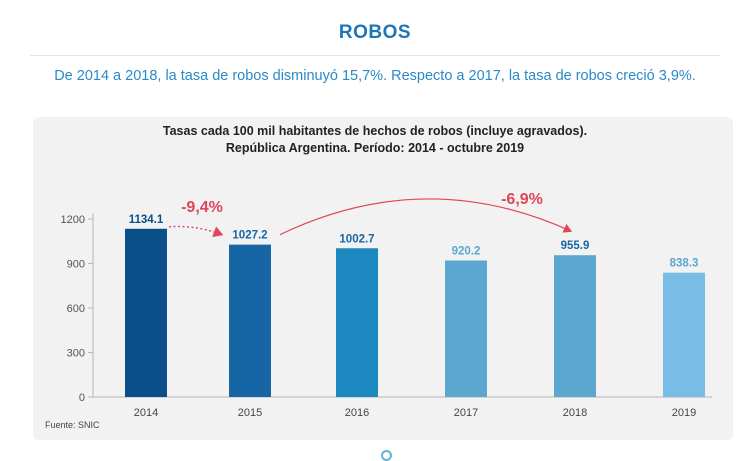  Describe the element at coordinates (466, 413) in the screenshot. I see `x-tick-label-2017: 2017` at that location.